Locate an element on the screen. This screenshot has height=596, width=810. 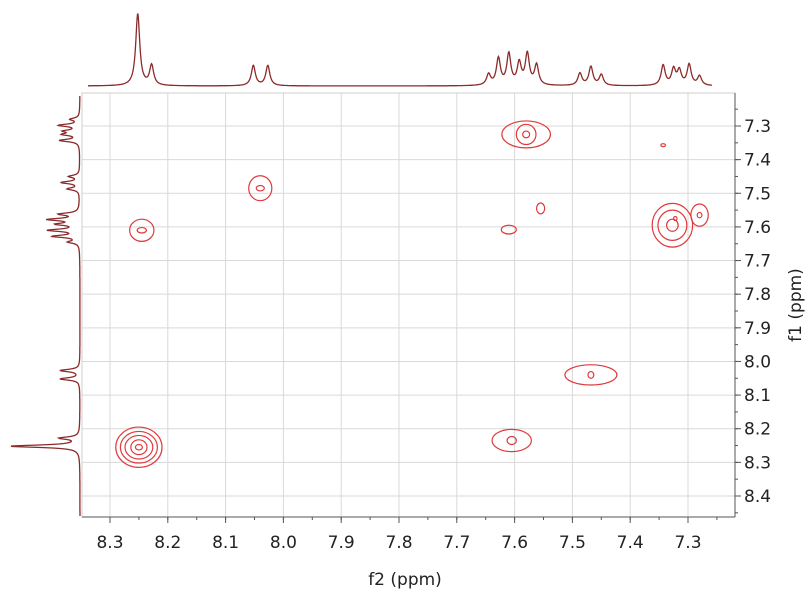
y-tick-label: 8.1 is located at coordinates (757, 396).